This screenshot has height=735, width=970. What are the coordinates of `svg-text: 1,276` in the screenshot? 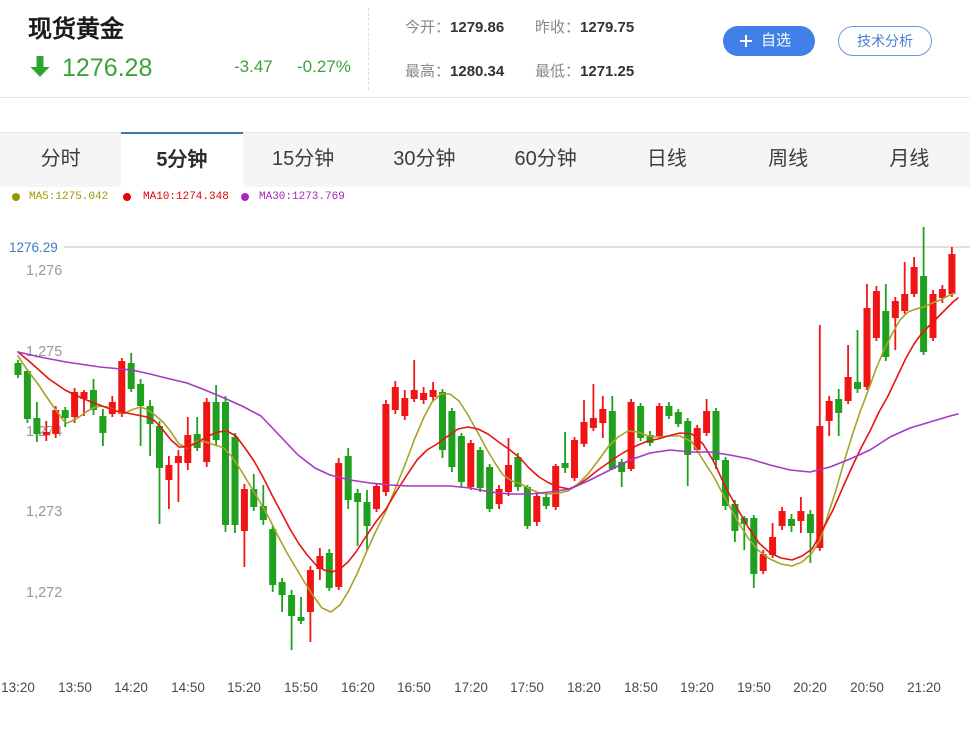 It's located at (44, 271).